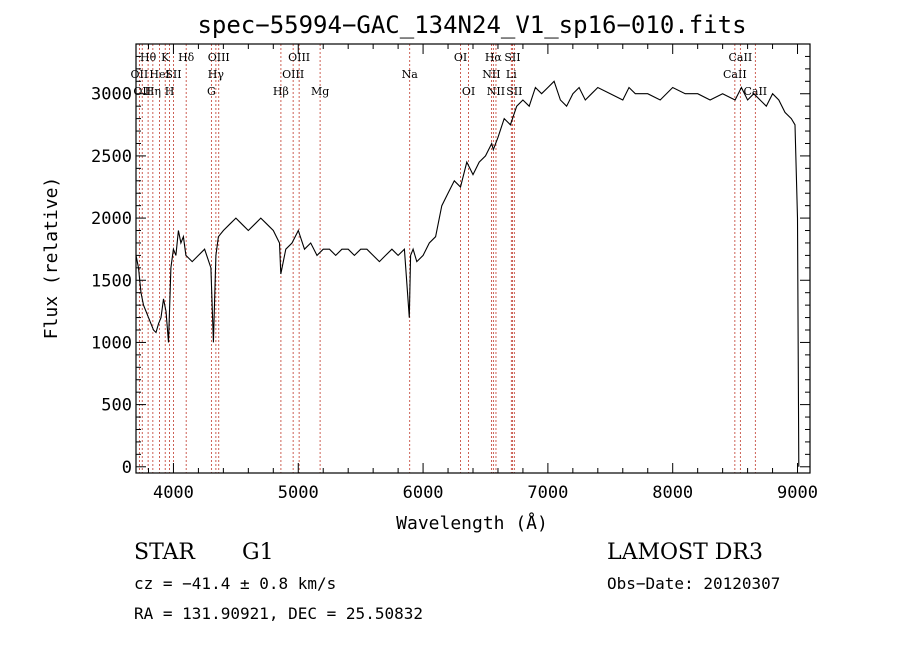 The height and width of the screenshot is (649, 900). Describe the element at coordinates (111, 95) in the screenshot. I see `y-tick-label: 3000` at that location.